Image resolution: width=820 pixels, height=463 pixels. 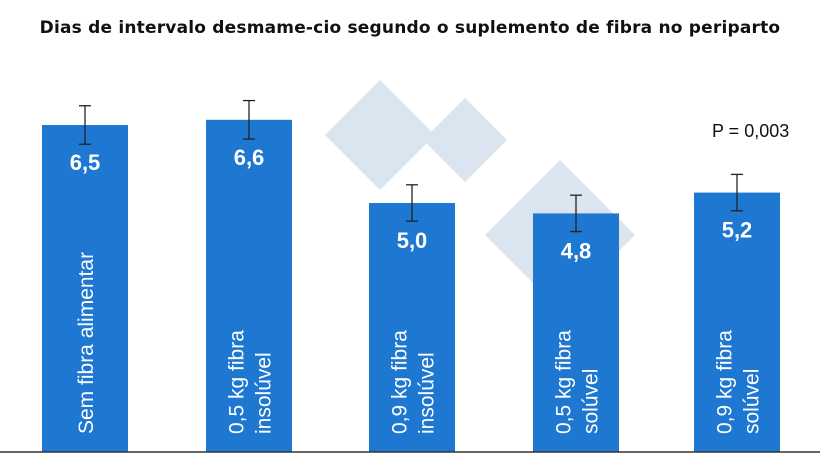 What do you see at coordinates (249, 157) in the screenshot?
I see `data-label: 6,6` at bounding box center [249, 157].